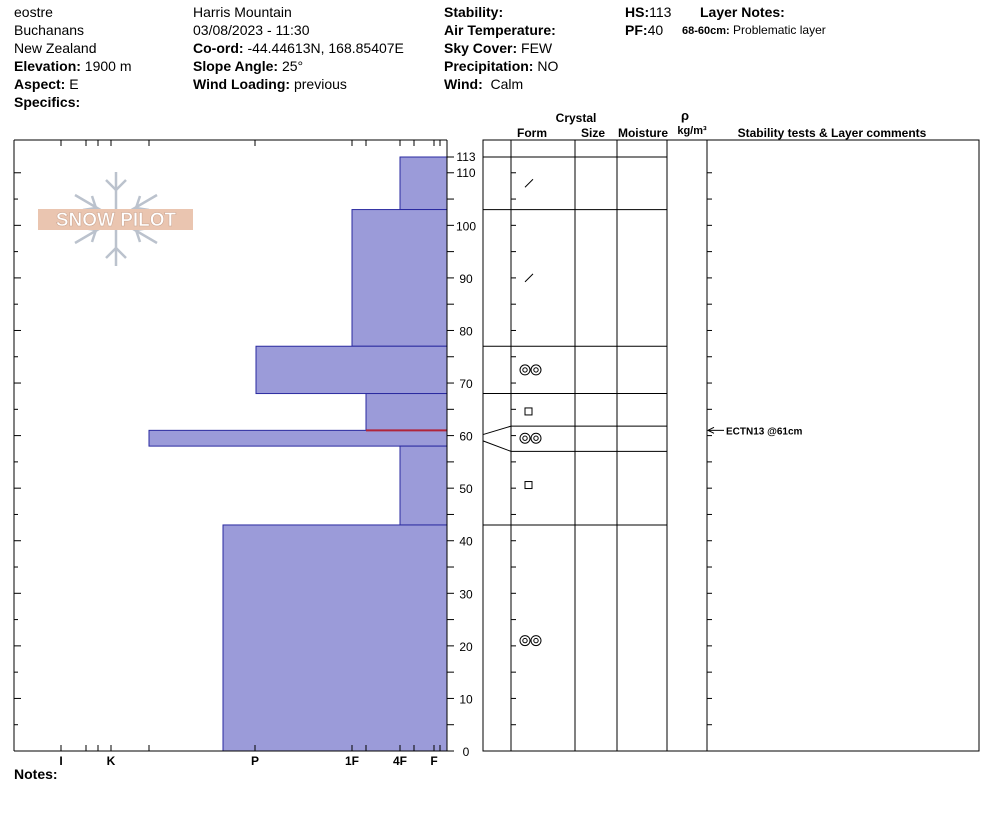  Describe the element at coordinates (465, 157) in the screenshot. I see `depth-tick-label: 113` at that location.